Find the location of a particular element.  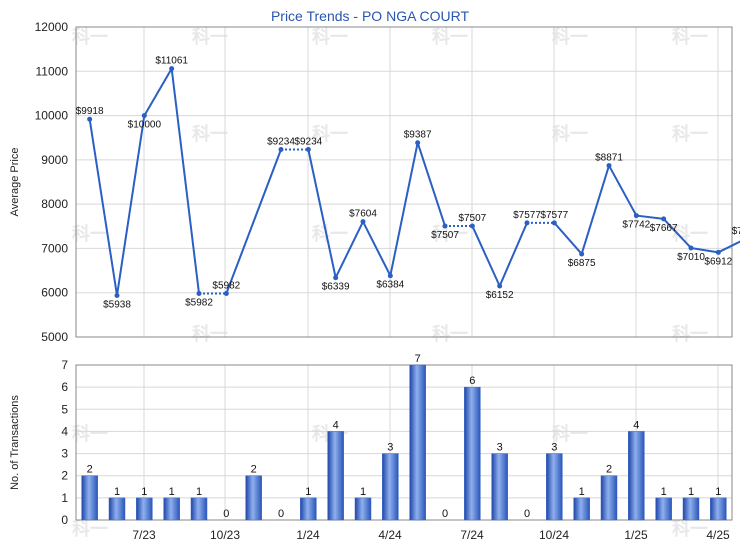

data-label: $9387 is located at coordinates (418, 135).